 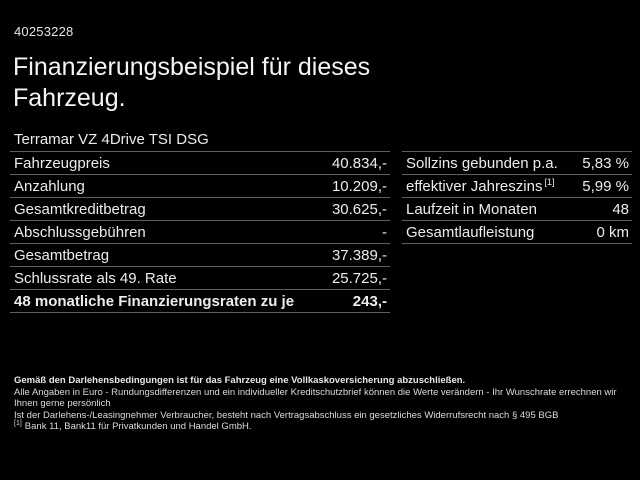 What do you see at coordinates (470, 232) in the screenshot?
I see `conditions-row-label: Gesamtlaufleistung` at bounding box center [470, 232].